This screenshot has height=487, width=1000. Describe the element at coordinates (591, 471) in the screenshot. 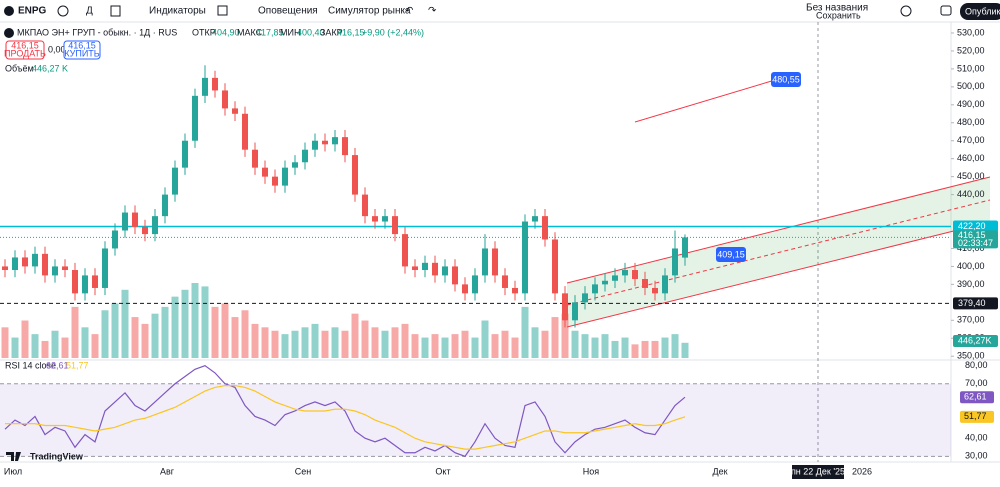

I see `x-tick-label: Ноя` at that location.